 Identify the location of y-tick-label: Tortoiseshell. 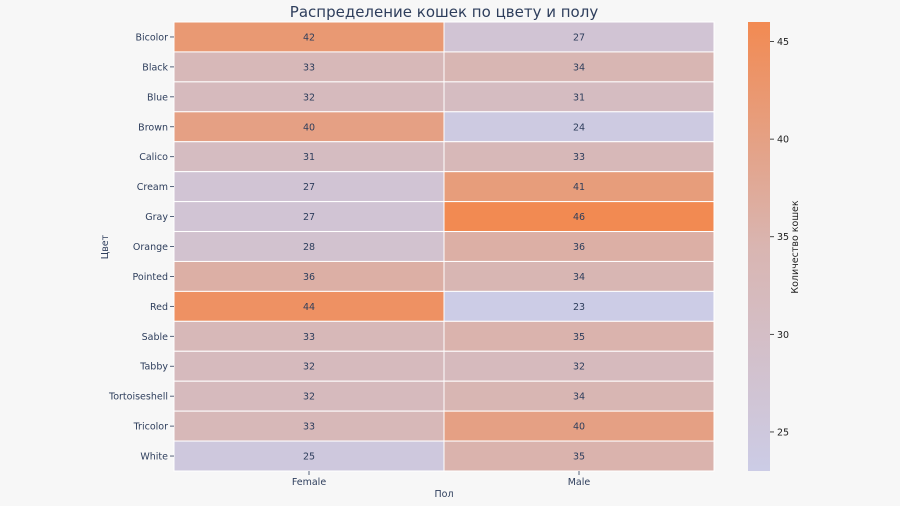
(138, 397).